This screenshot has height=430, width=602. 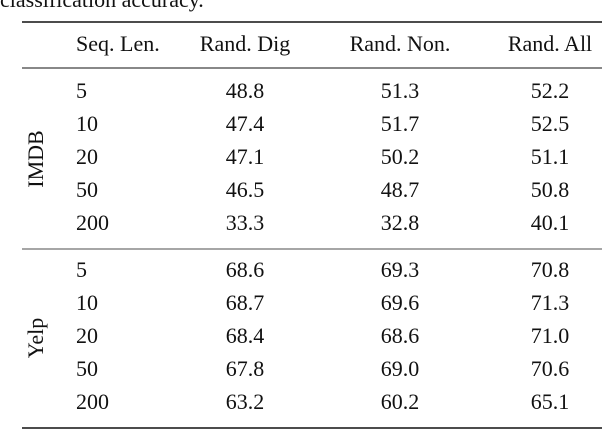 I want to click on accuracy-cell: 48.8, so click(x=245, y=90).